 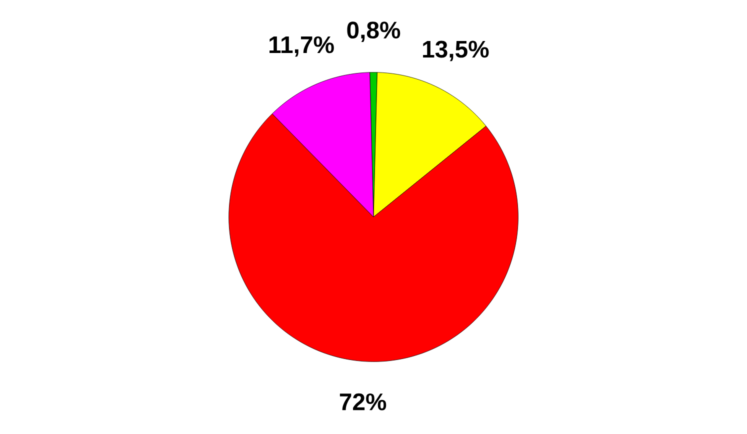 I want to click on data-label: 0,8%, so click(x=373, y=32).